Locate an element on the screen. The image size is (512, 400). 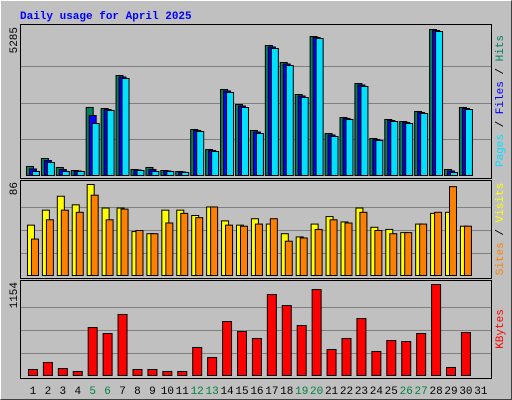
x-tick-label: 9 is located at coordinates (152, 392).